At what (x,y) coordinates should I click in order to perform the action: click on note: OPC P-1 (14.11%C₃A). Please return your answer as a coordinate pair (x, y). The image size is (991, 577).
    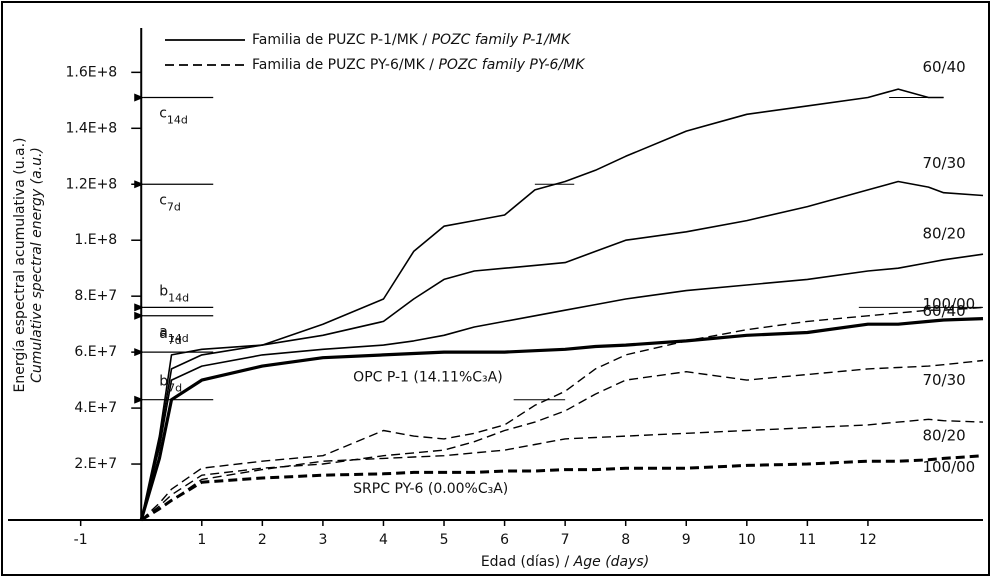
    Looking at the image, I should click on (428, 377).